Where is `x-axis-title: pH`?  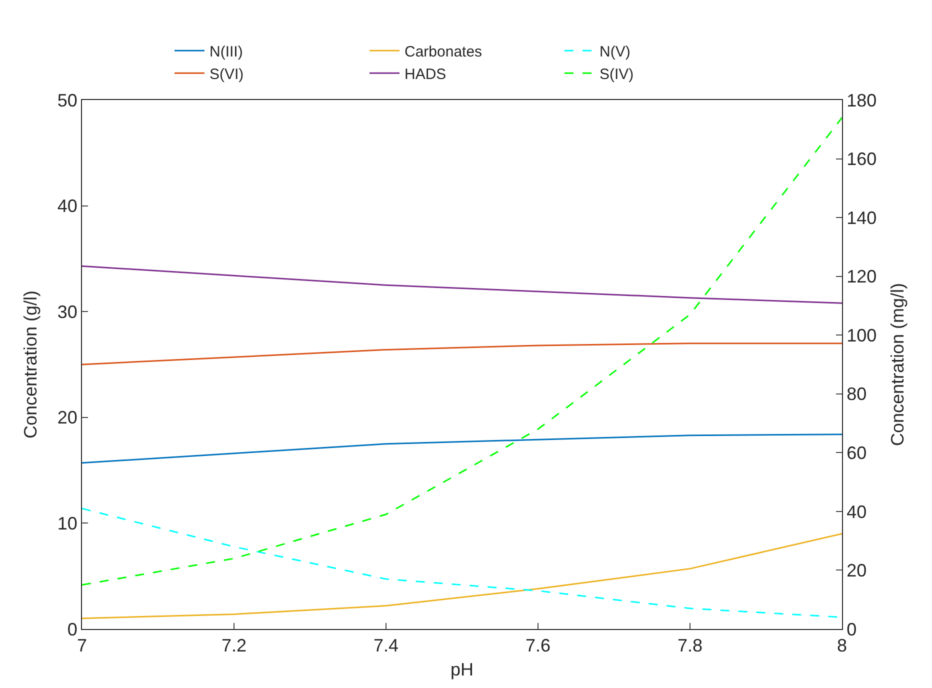
x-axis-title: pH is located at coordinates (462, 670).